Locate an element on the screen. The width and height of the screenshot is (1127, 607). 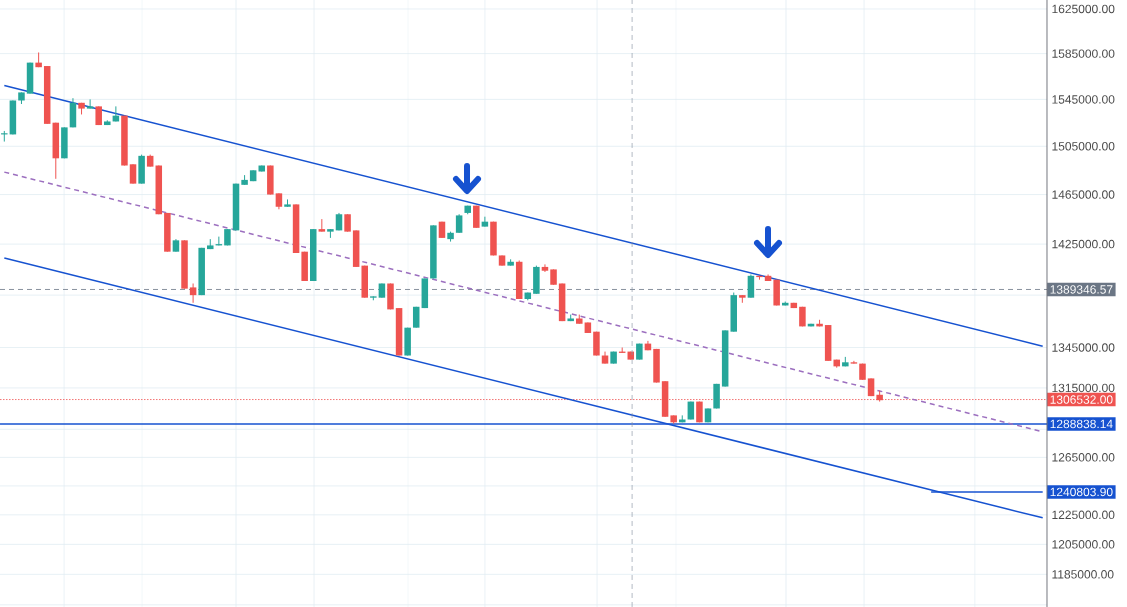
y-tick-label: 1315000.00 is located at coordinates (1083, 388).